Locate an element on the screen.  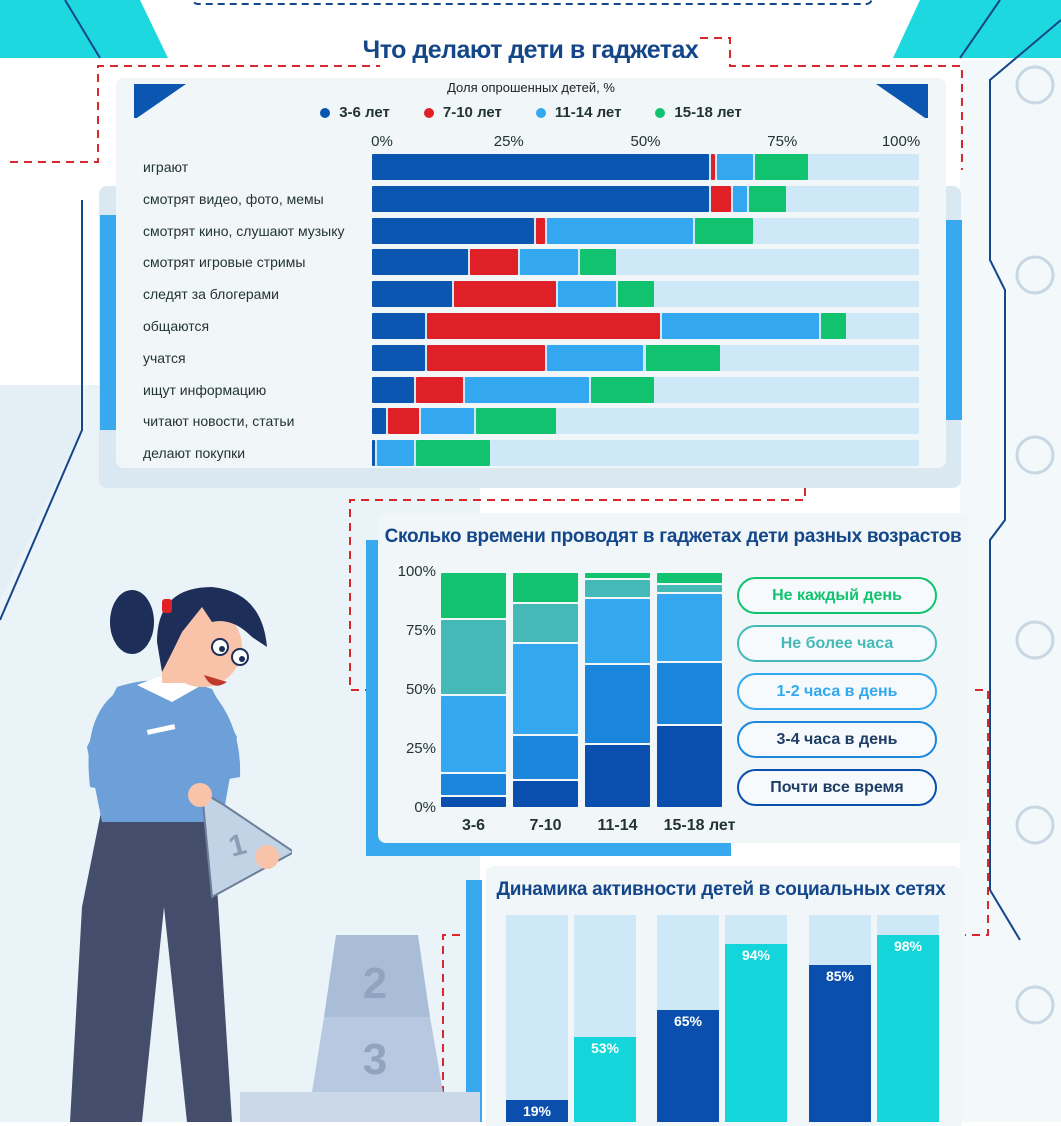
legend-pill: Почти все время is located at coordinates (837, 787).